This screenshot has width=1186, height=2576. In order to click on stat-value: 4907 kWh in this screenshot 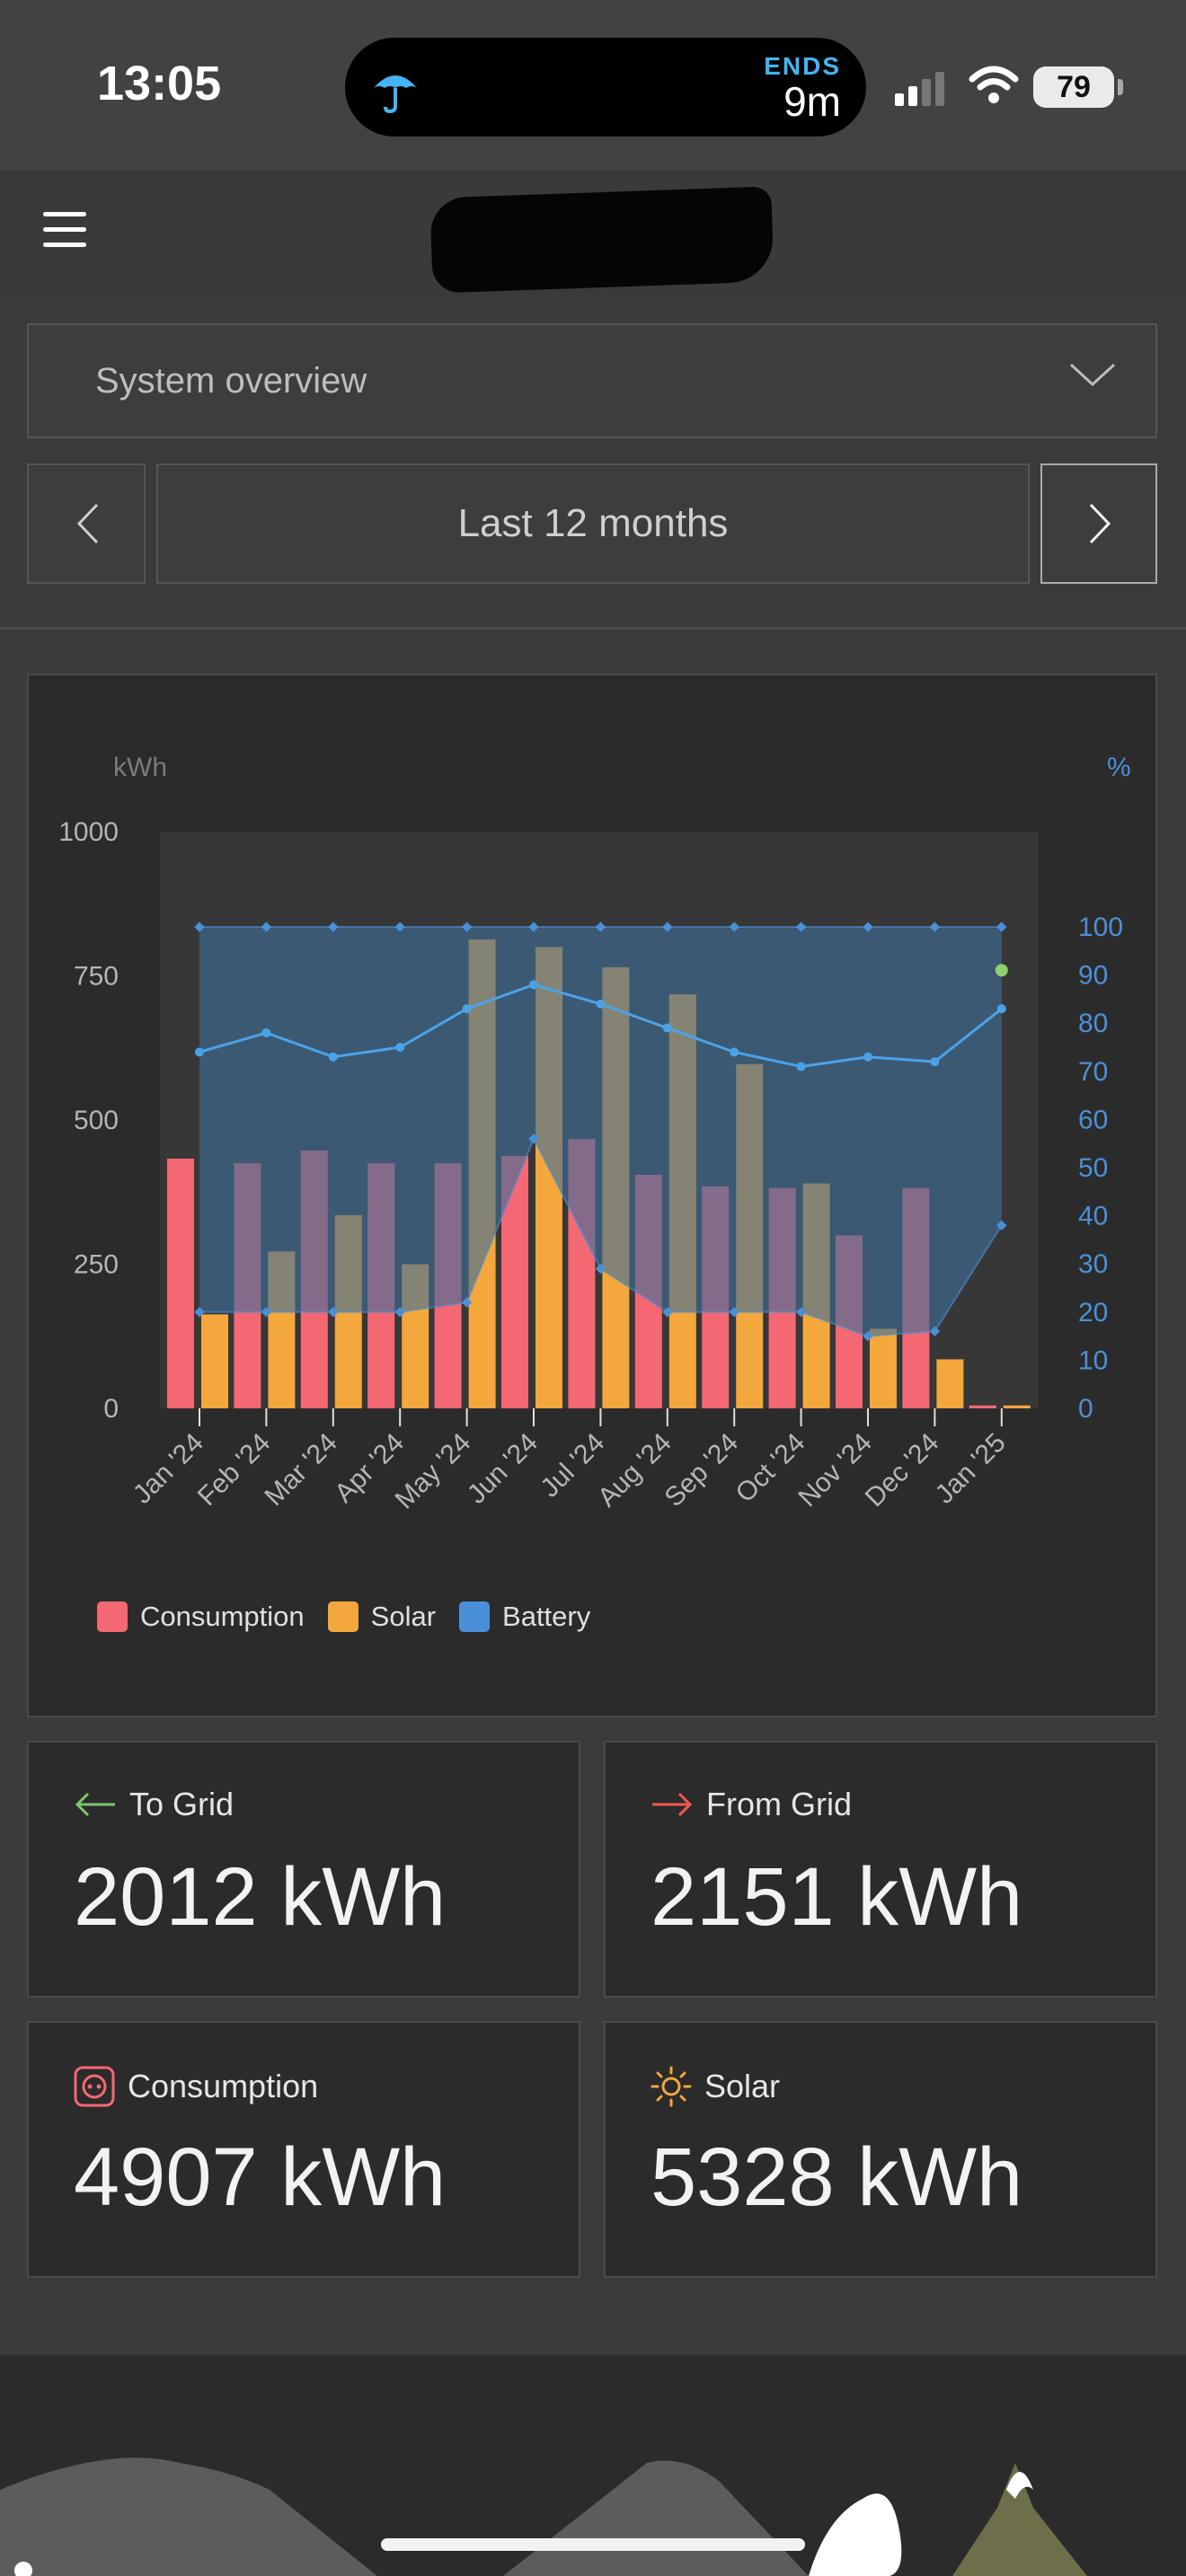, I will do `click(260, 2177)`.